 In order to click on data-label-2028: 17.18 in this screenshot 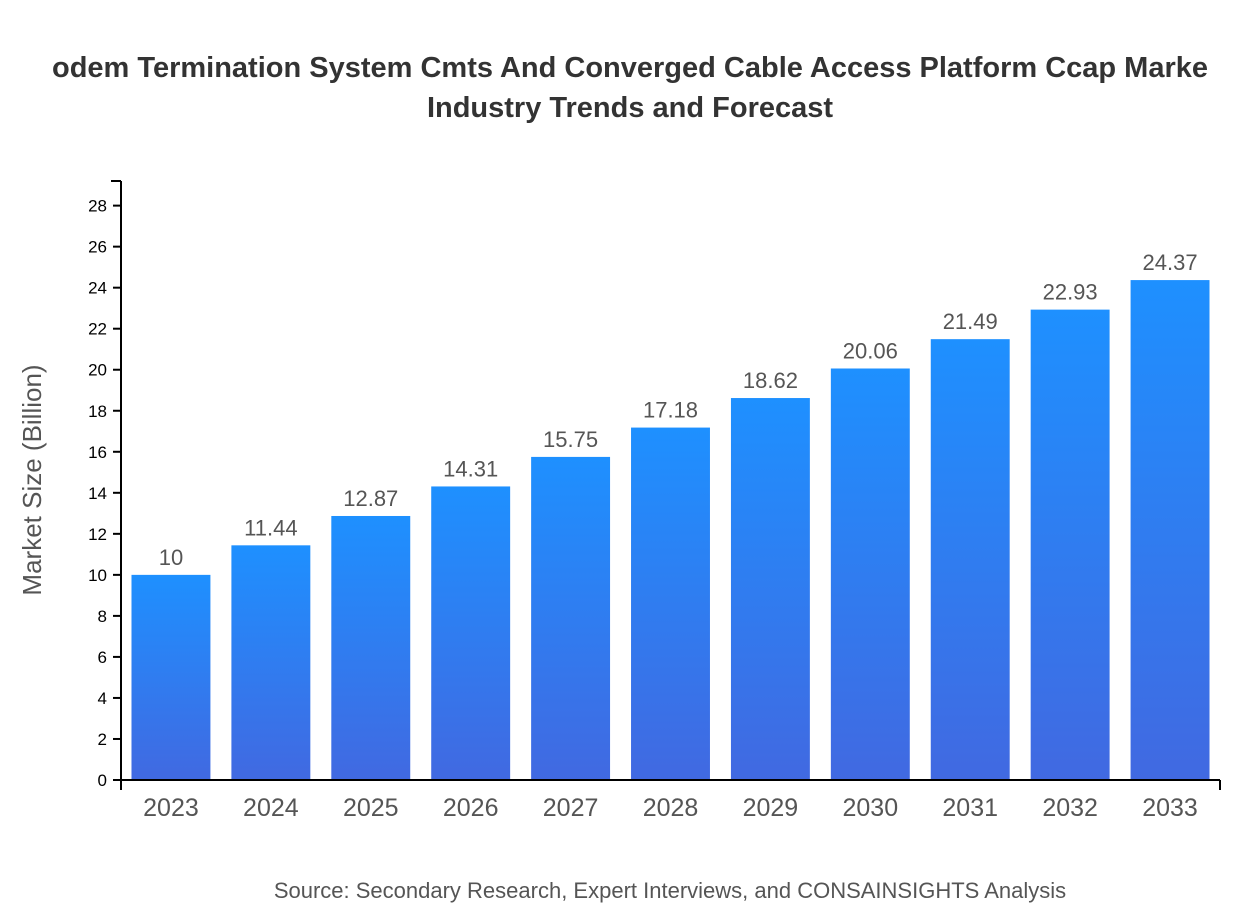, I will do `click(670, 410)`.